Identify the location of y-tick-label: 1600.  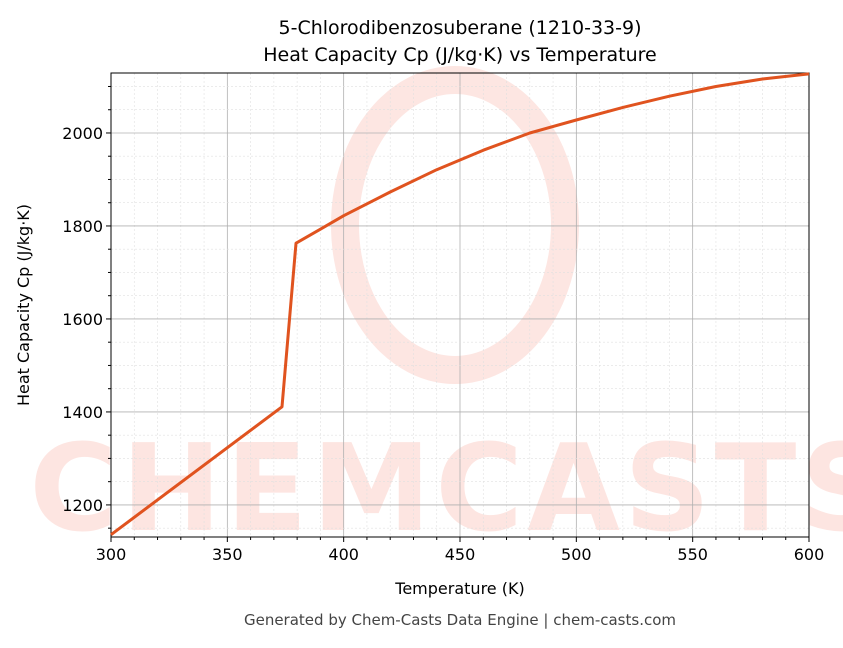
(82, 319).